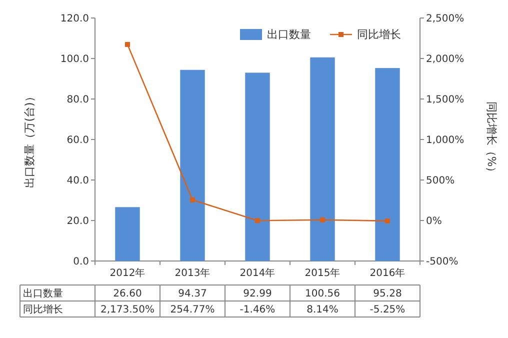 The height and width of the screenshot is (338, 508). Describe the element at coordinates (491, 139) in the screenshot. I see `y2-axis-title: 同比增长（%）` at that location.